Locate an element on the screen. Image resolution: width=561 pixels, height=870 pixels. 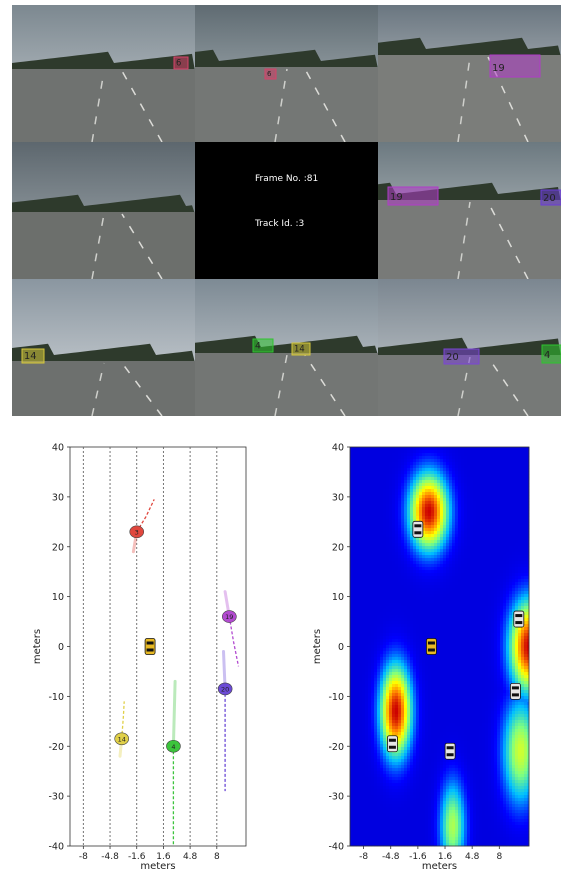
tree-line is located at coordinates (469, 347).